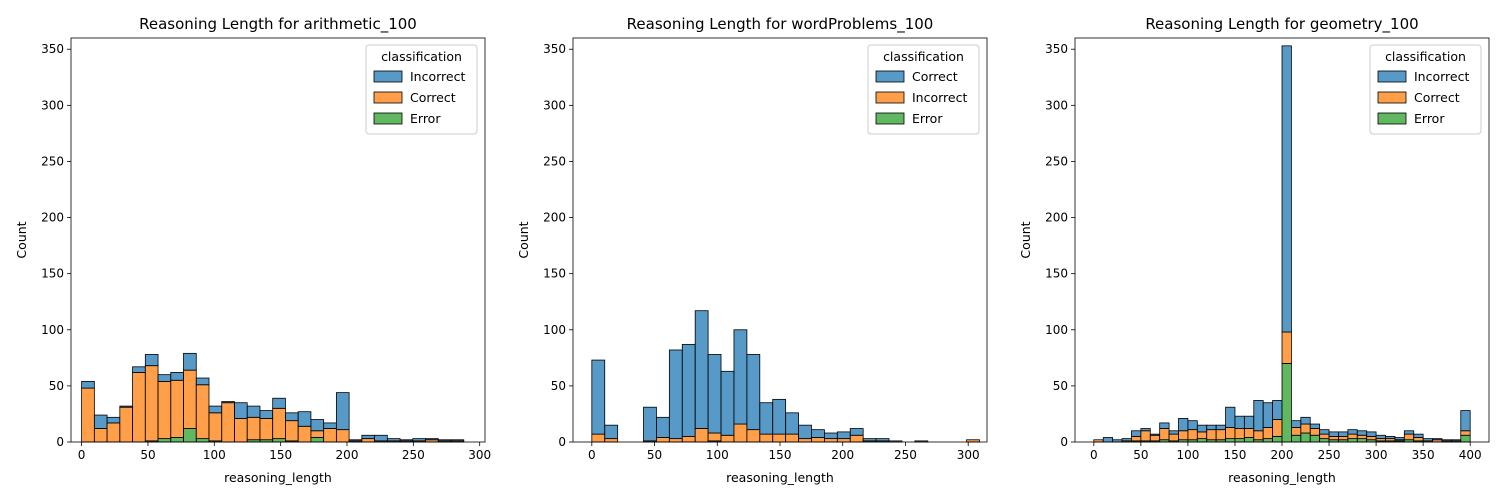 The width and height of the screenshot is (1500, 500). Describe the element at coordinates (82, 455) in the screenshot. I see `x-tick-label: 0` at that location.